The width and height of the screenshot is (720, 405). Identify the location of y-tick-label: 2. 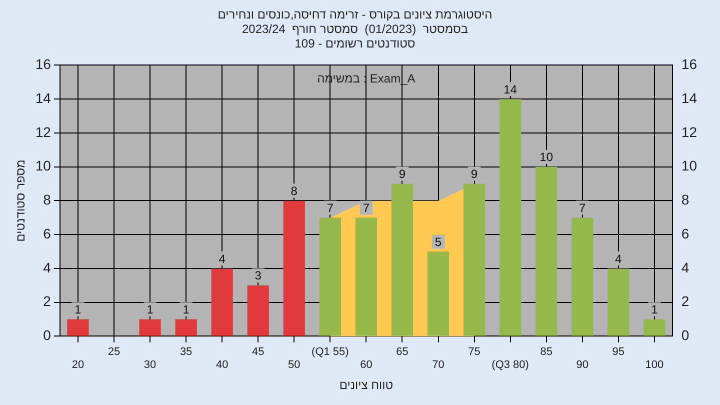
(47, 301).